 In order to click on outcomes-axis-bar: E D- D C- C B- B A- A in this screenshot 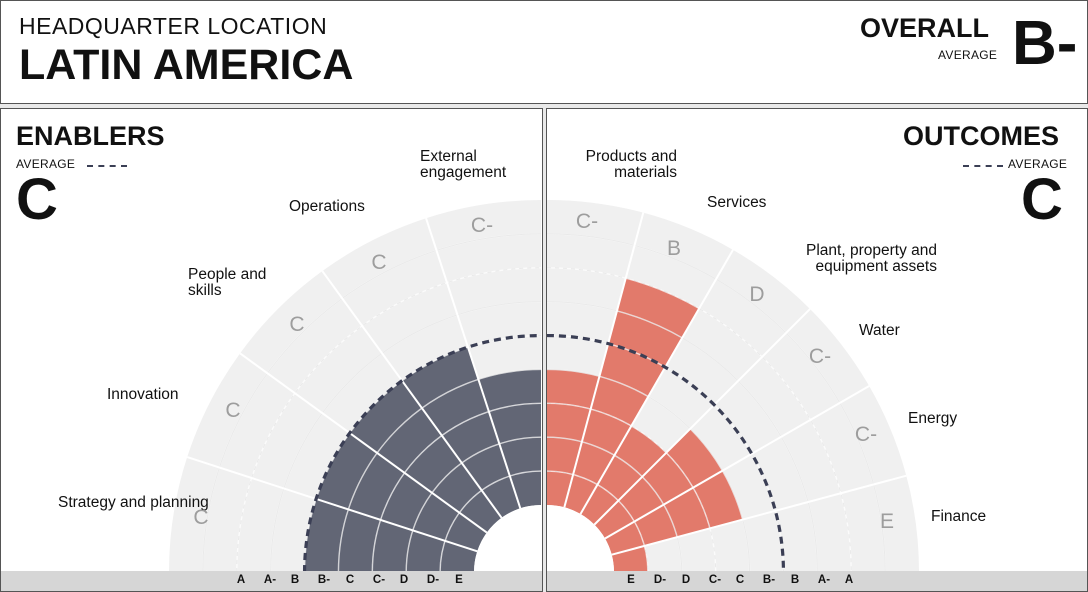, I will do `click(817, 581)`.